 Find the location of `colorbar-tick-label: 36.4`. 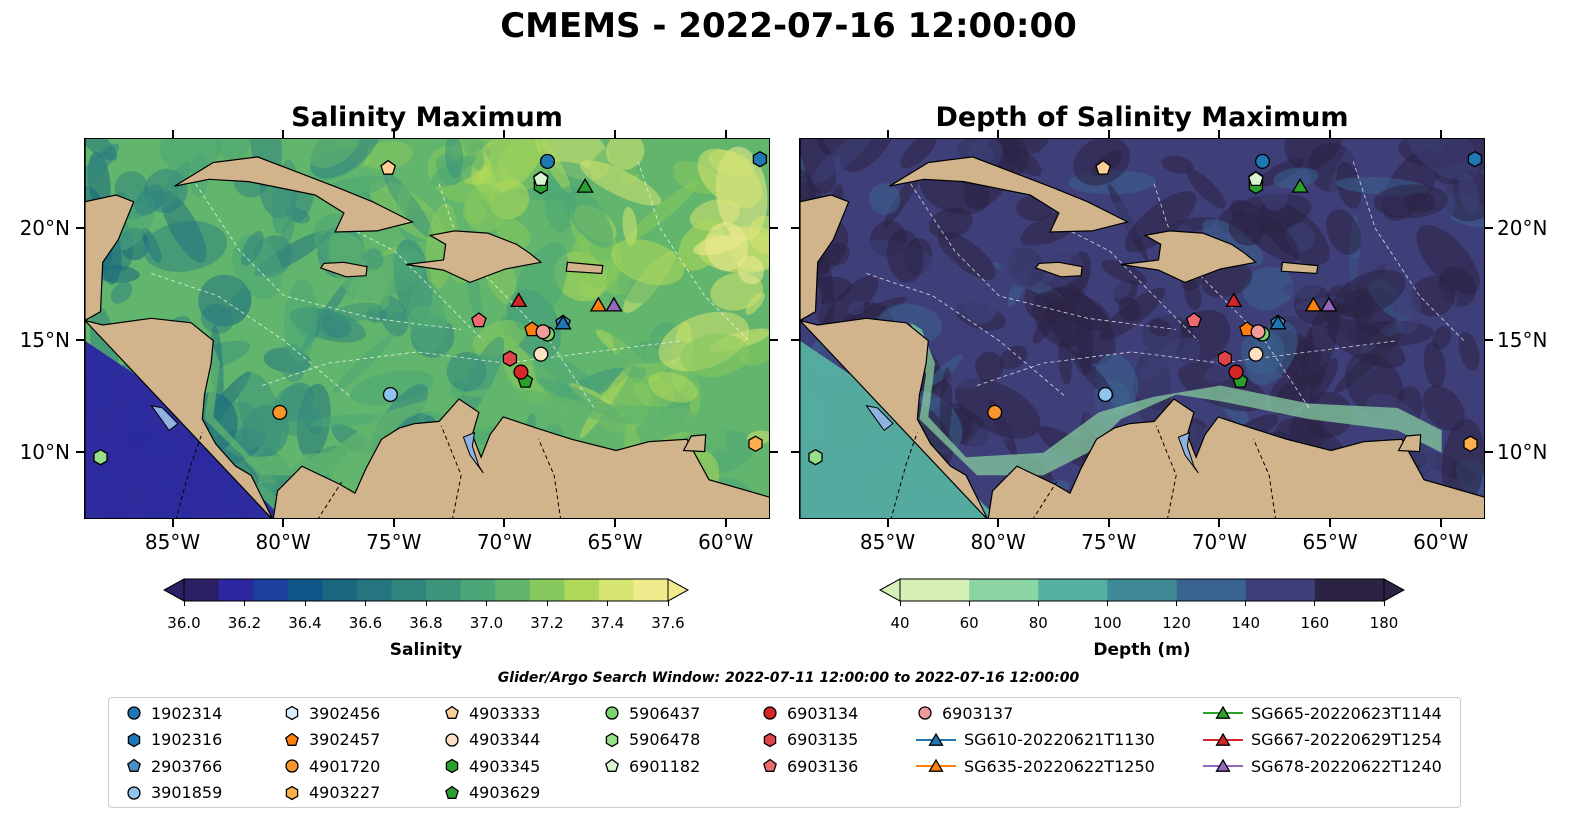

colorbar-tick-label: 36.4 is located at coordinates (305, 623).